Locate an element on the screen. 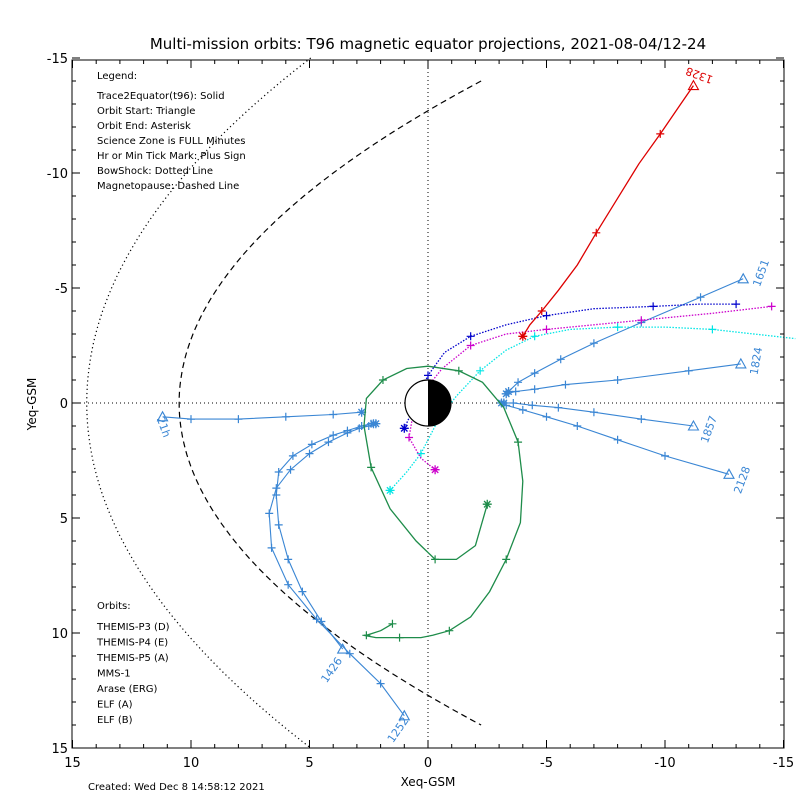  y-tick-label: 0 is located at coordinates (64, 404).